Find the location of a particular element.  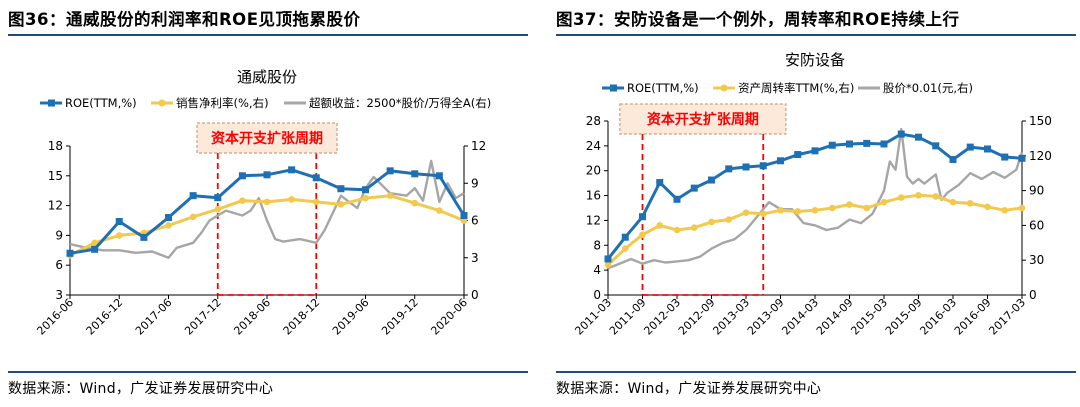

x-tick-label: 2019-06 is located at coordinates (351, 317).